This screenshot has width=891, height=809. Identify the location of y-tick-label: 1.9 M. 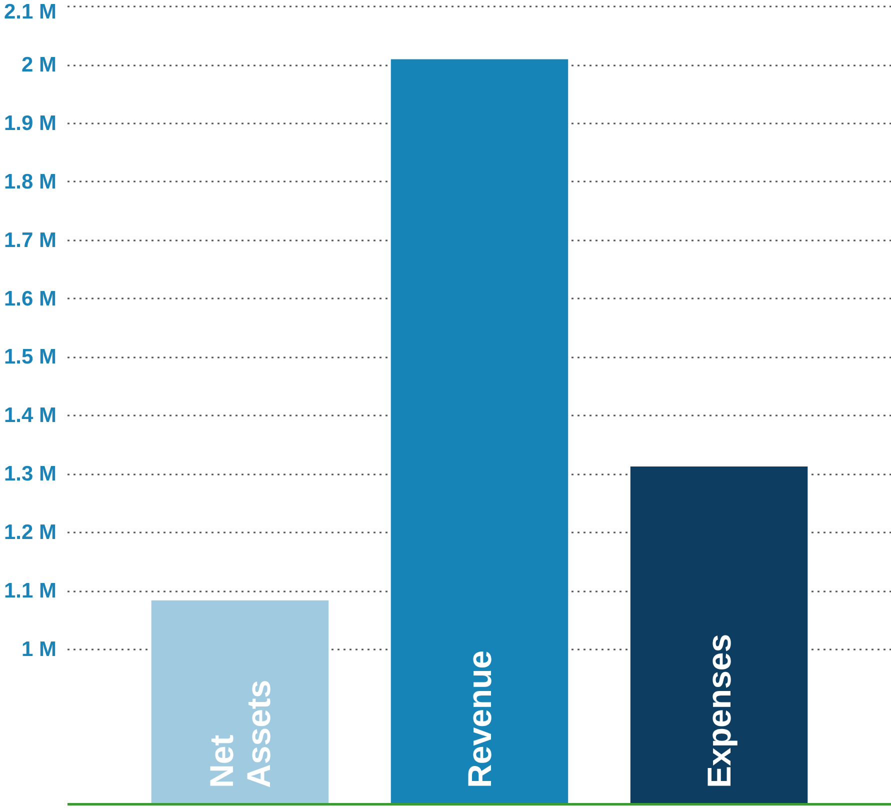
(30, 123).